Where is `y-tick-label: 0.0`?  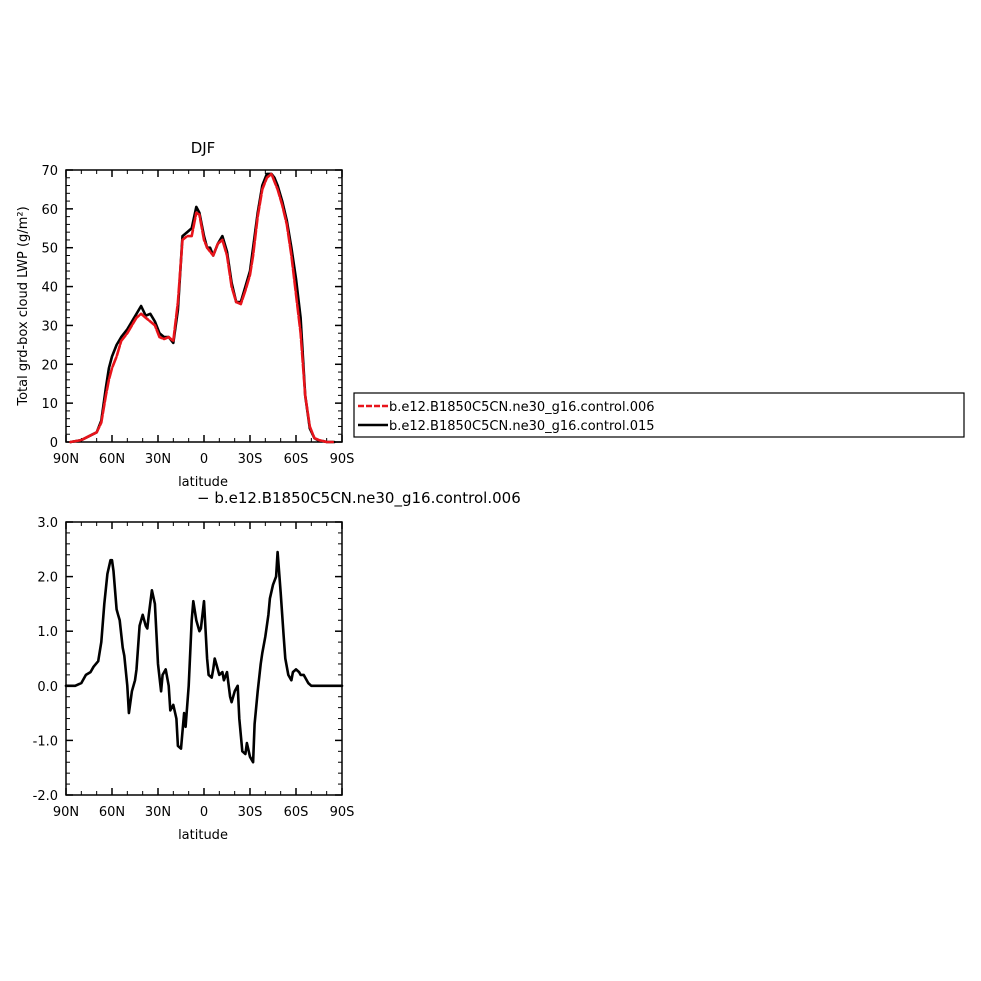 y-tick-label: 0.0 is located at coordinates (47, 687).